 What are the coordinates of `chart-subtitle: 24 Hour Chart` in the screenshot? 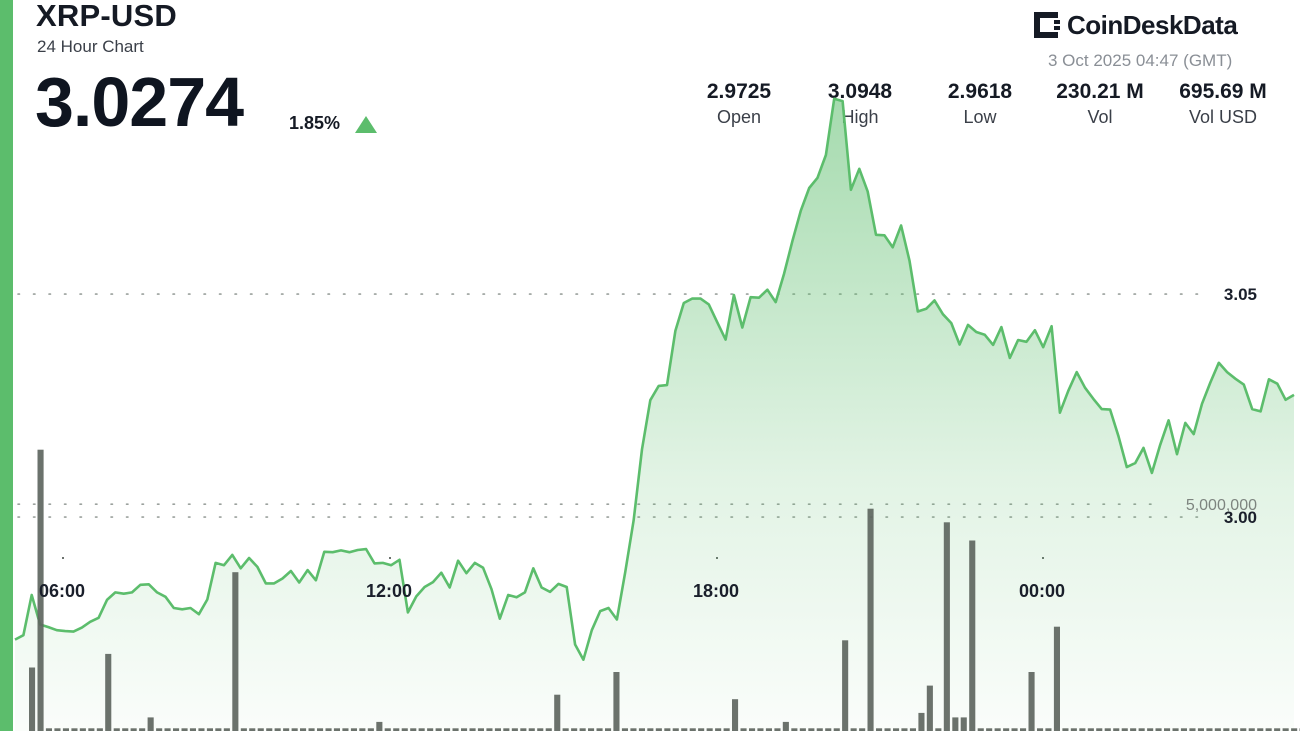 It's located at (90, 46).